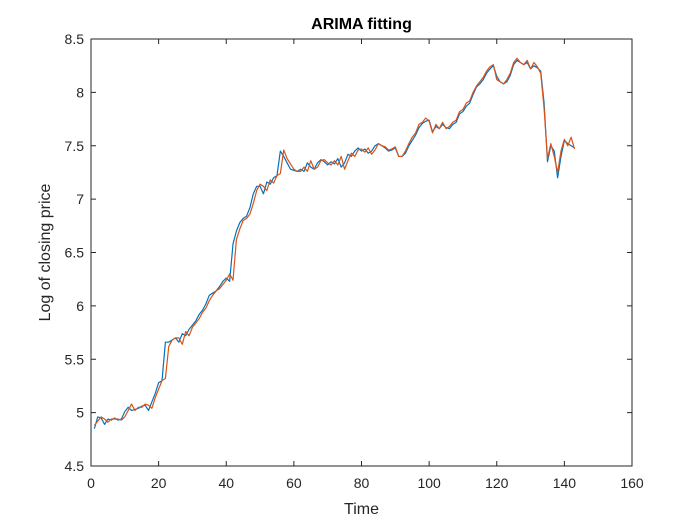 This screenshot has height=530, width=700. What do you see at coordinates (80, 413) in the screenshot?
I see `y-tick-label: 5` at bounding box center [80, 413].